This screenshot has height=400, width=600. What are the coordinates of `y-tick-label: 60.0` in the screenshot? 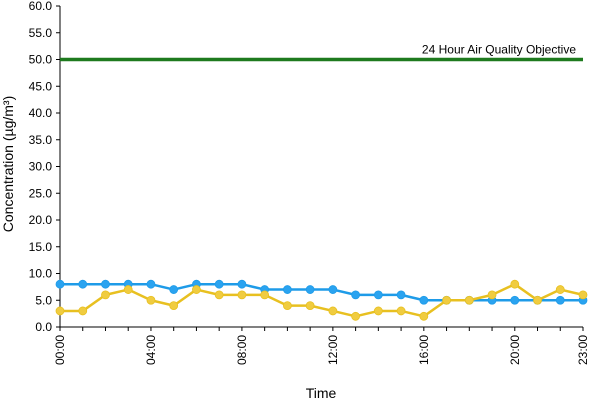 It's located at (41, 6).